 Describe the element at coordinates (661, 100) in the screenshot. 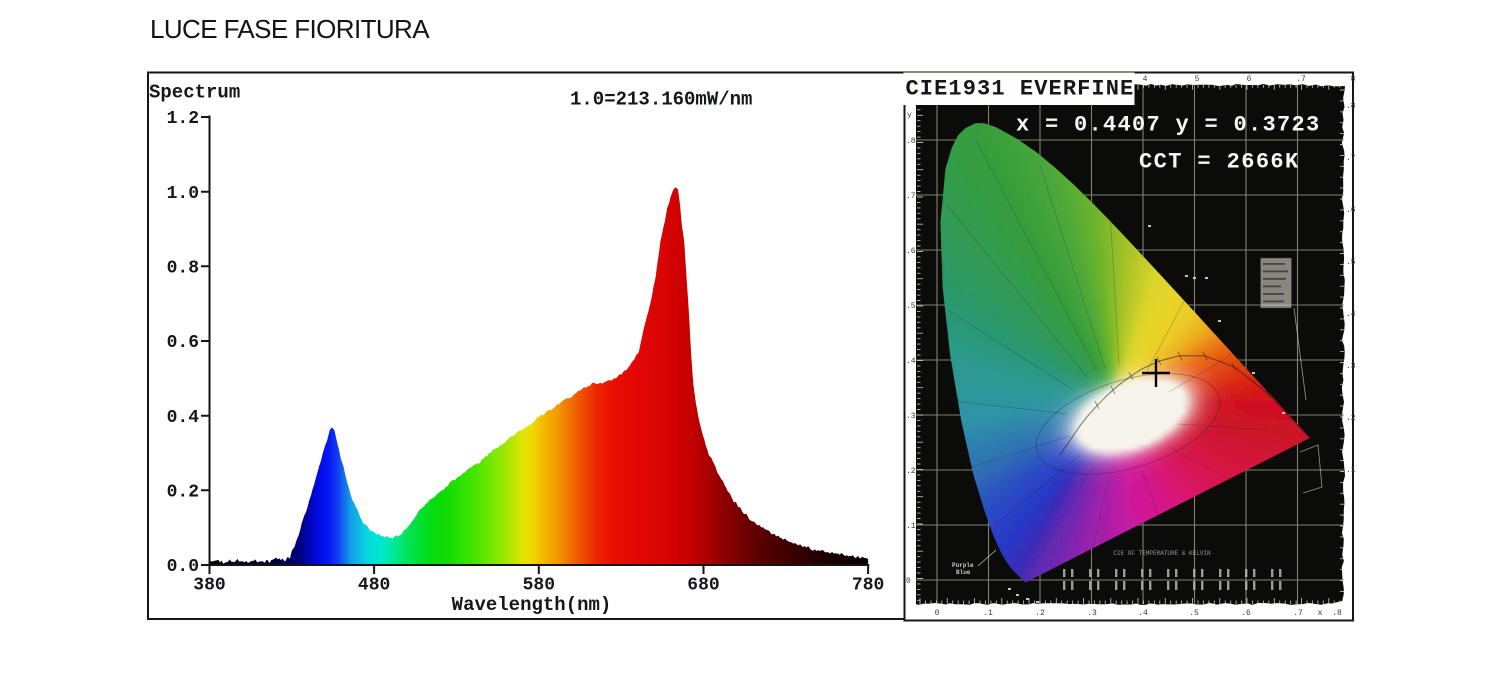

I see `svg-text: 1.0=213.160mW/nm` at that location.